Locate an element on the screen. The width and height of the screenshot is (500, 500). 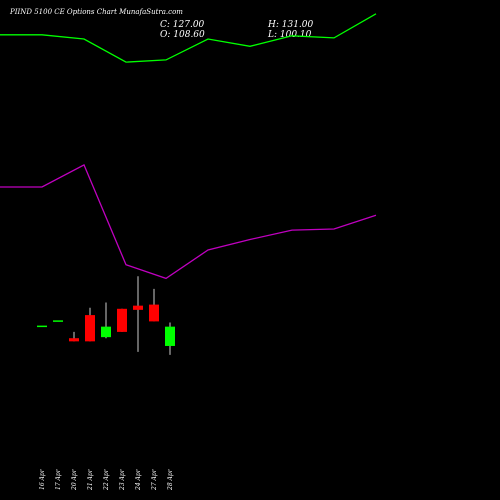
upper-band-line is located at coordinates (188, 38).